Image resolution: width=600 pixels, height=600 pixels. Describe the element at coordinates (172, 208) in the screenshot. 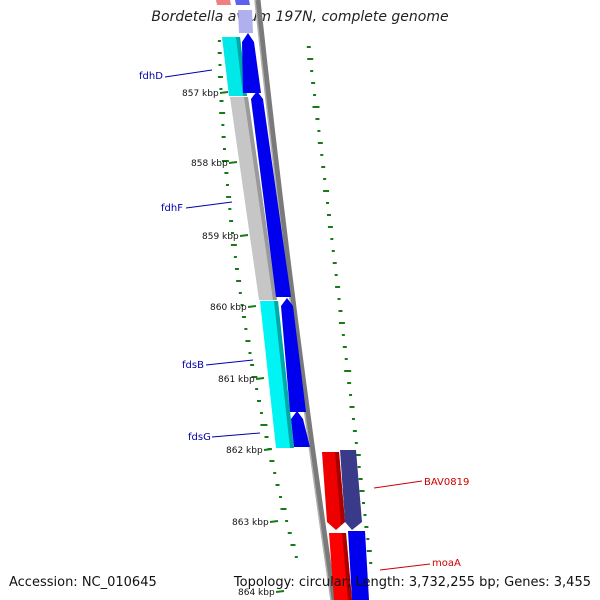

I see `gene-label-fdhf: fdhF` at that location.